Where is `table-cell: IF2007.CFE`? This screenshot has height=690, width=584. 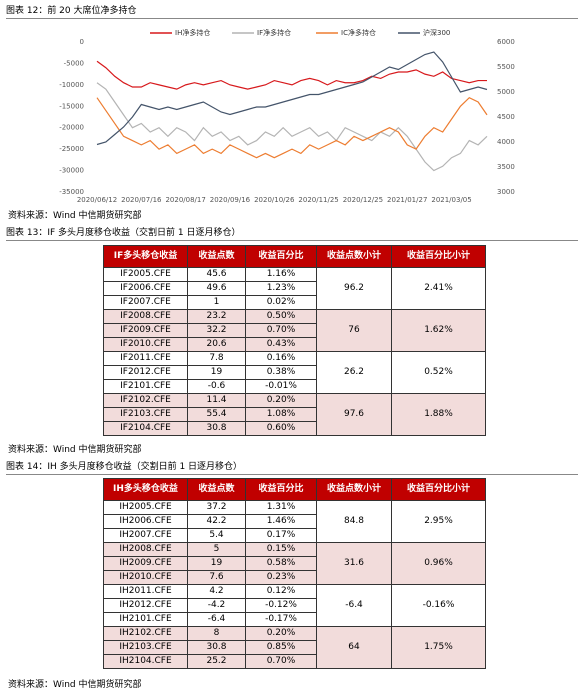
table-cell: IF2007.CFE is located at coordinates (145, 302).